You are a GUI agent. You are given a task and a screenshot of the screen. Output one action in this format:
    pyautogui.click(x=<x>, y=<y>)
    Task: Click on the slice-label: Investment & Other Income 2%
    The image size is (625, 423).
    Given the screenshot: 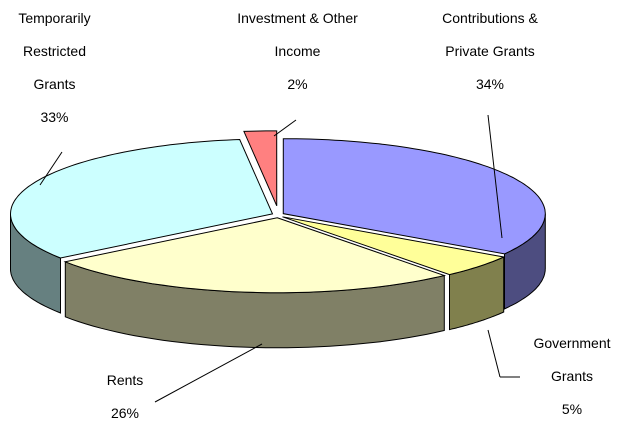 What is the action you would take?
    pyautogui.click(x=297, y=51)
    